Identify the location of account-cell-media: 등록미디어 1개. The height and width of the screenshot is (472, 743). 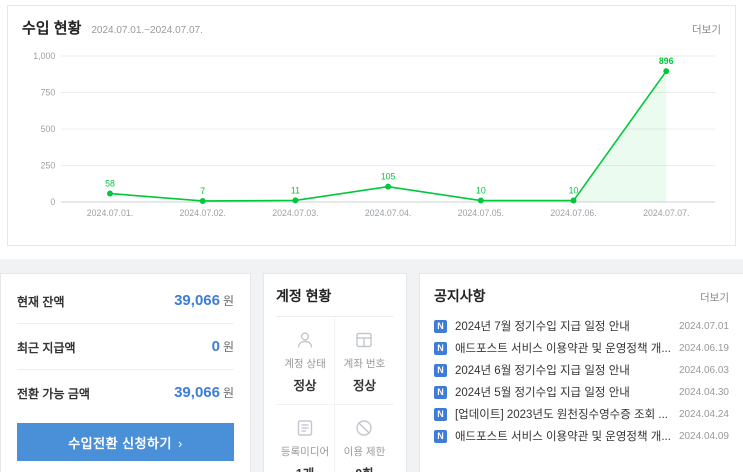
(305, 438).